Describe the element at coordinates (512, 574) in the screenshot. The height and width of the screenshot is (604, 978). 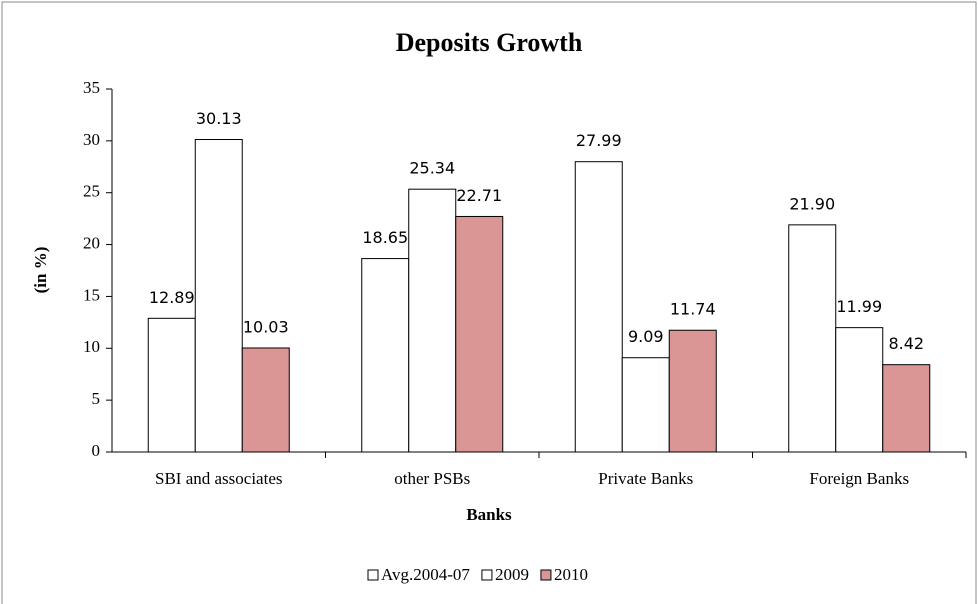
I see `legend-label: 2009` at that location.